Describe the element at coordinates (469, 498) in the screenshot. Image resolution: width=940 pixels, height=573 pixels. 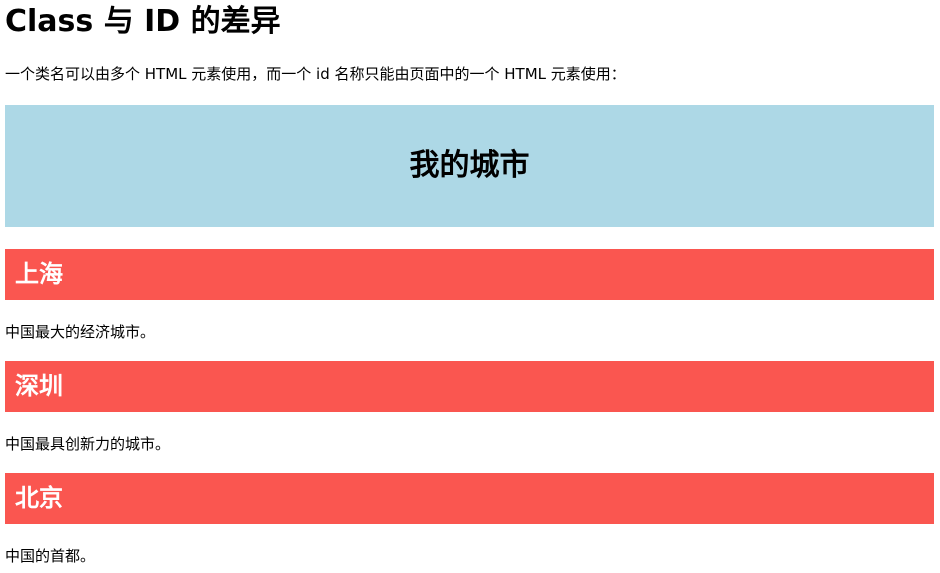
I see `city-name: 北京` at that location.